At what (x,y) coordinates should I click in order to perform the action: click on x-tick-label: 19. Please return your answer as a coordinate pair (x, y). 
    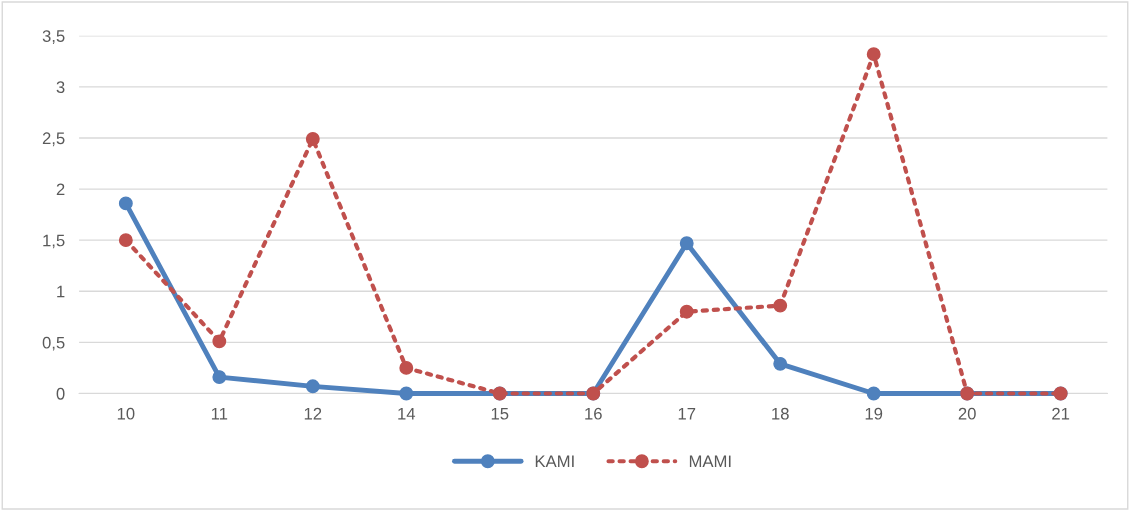
    Looking at the image, I should click on (874, 413).